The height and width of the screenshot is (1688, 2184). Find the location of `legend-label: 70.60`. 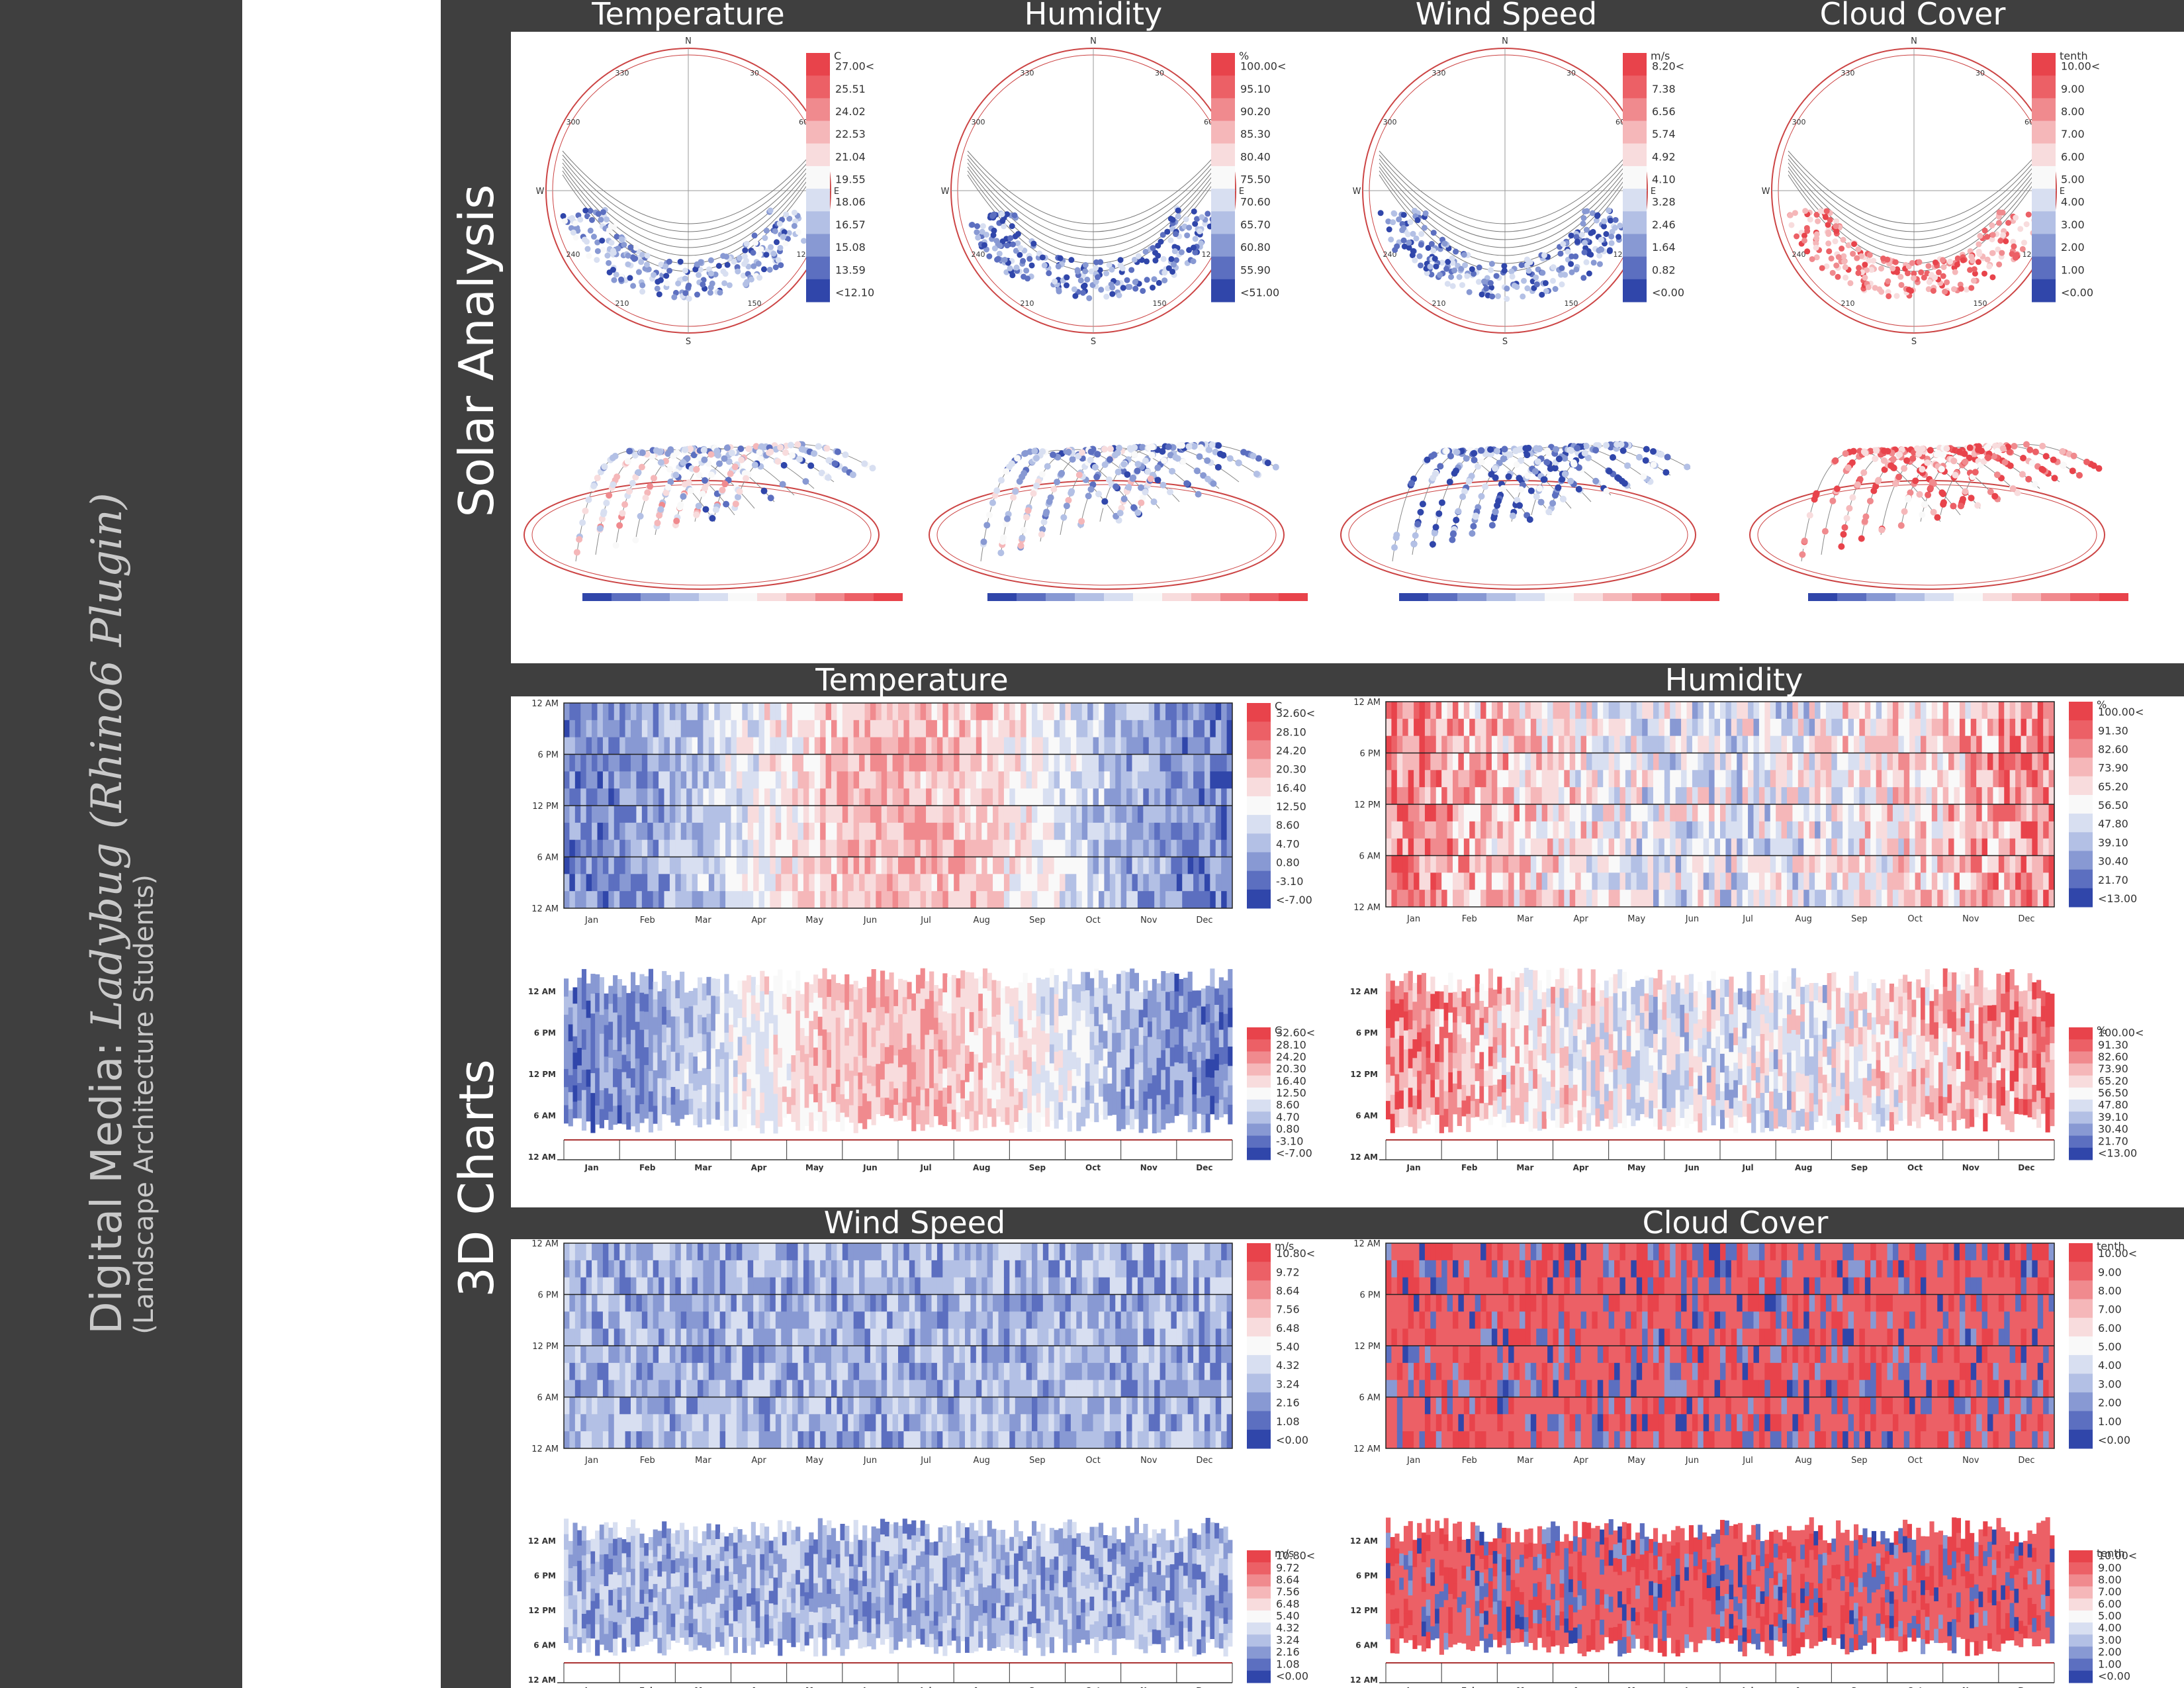

legend-label: 70.60 is located at coordinates (1255, 202).